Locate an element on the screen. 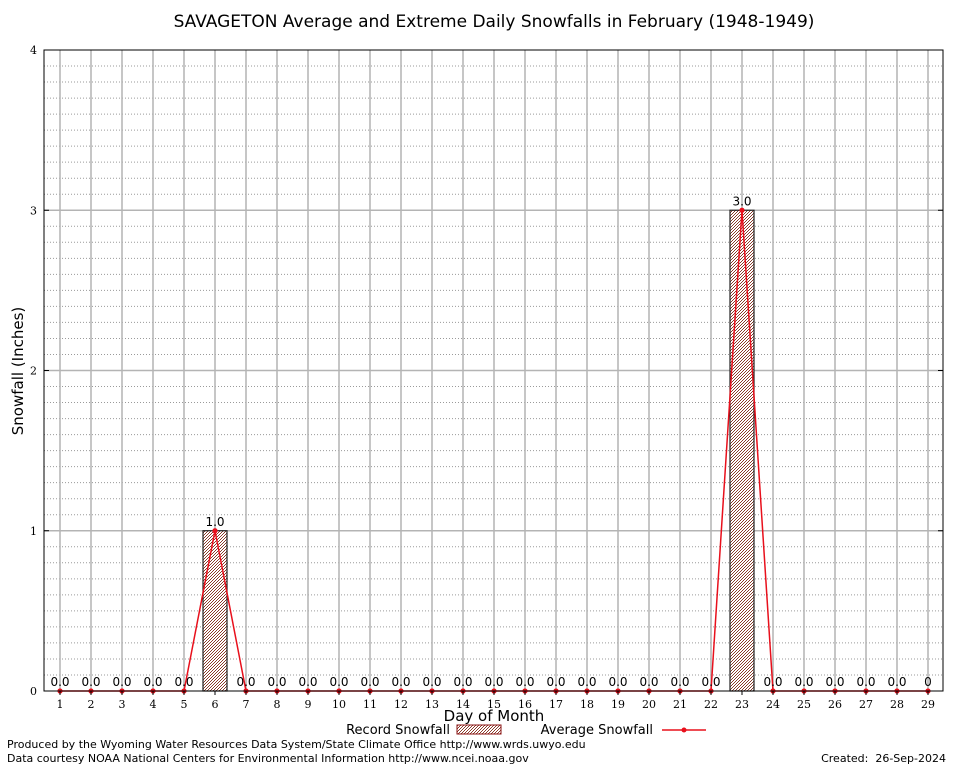 The width and height of the screenshot is (954, 768). x-tick-label: 15 is located at coordinates (494, 704).